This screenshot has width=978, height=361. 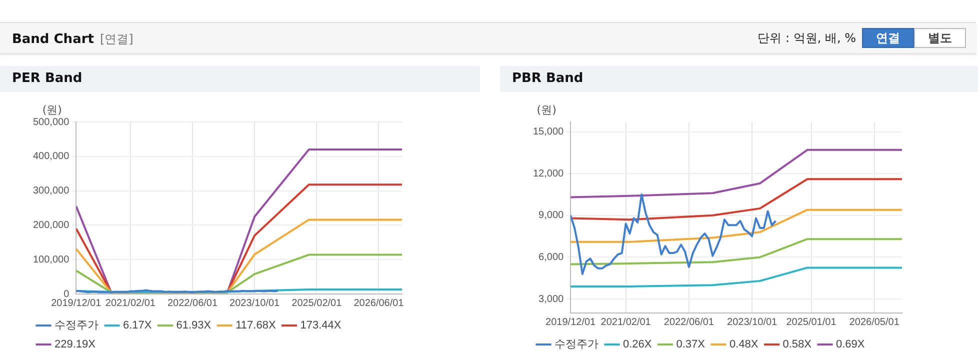 What do you see at coordinates (194, 326) in the screenshot?
I see `legend-label: 61.93X` at bounding box center [194, 326].